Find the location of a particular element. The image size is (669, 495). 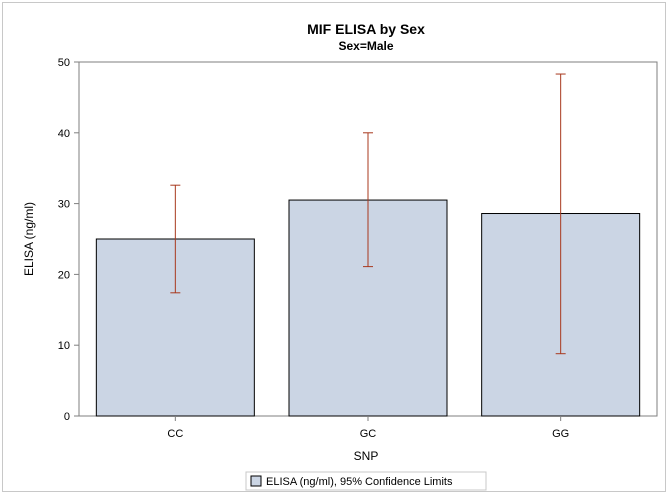

chart-subtitle: Sex=Male is located at coordinates (365, 46).